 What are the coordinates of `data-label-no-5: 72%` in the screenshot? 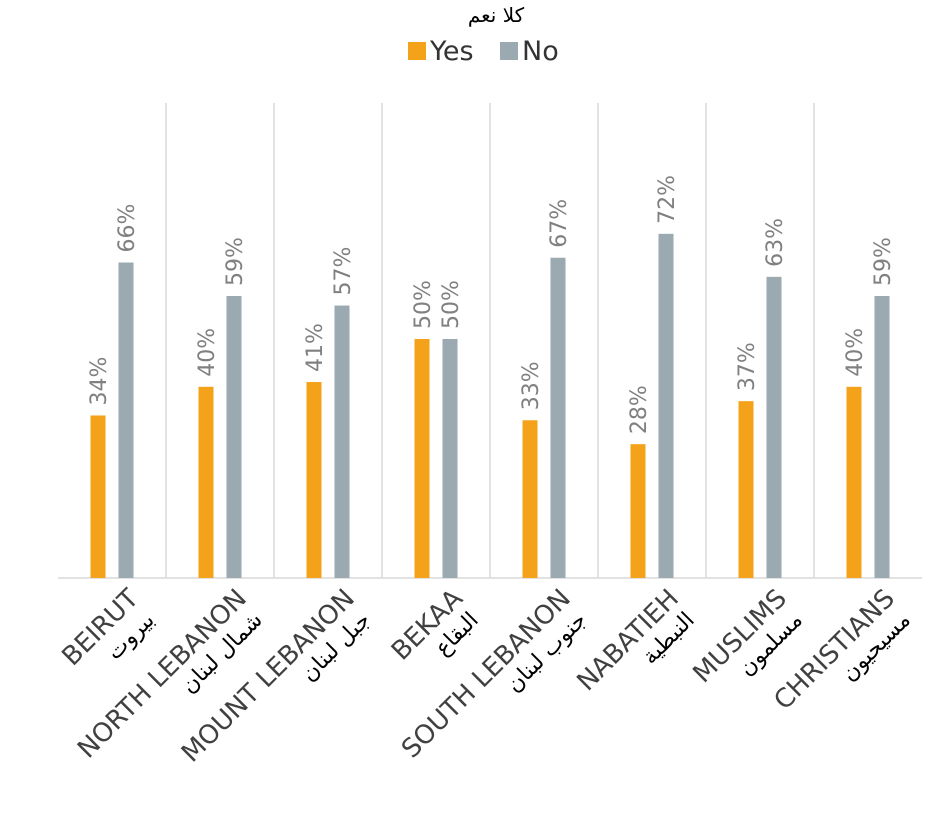 It's located at (667, 199).